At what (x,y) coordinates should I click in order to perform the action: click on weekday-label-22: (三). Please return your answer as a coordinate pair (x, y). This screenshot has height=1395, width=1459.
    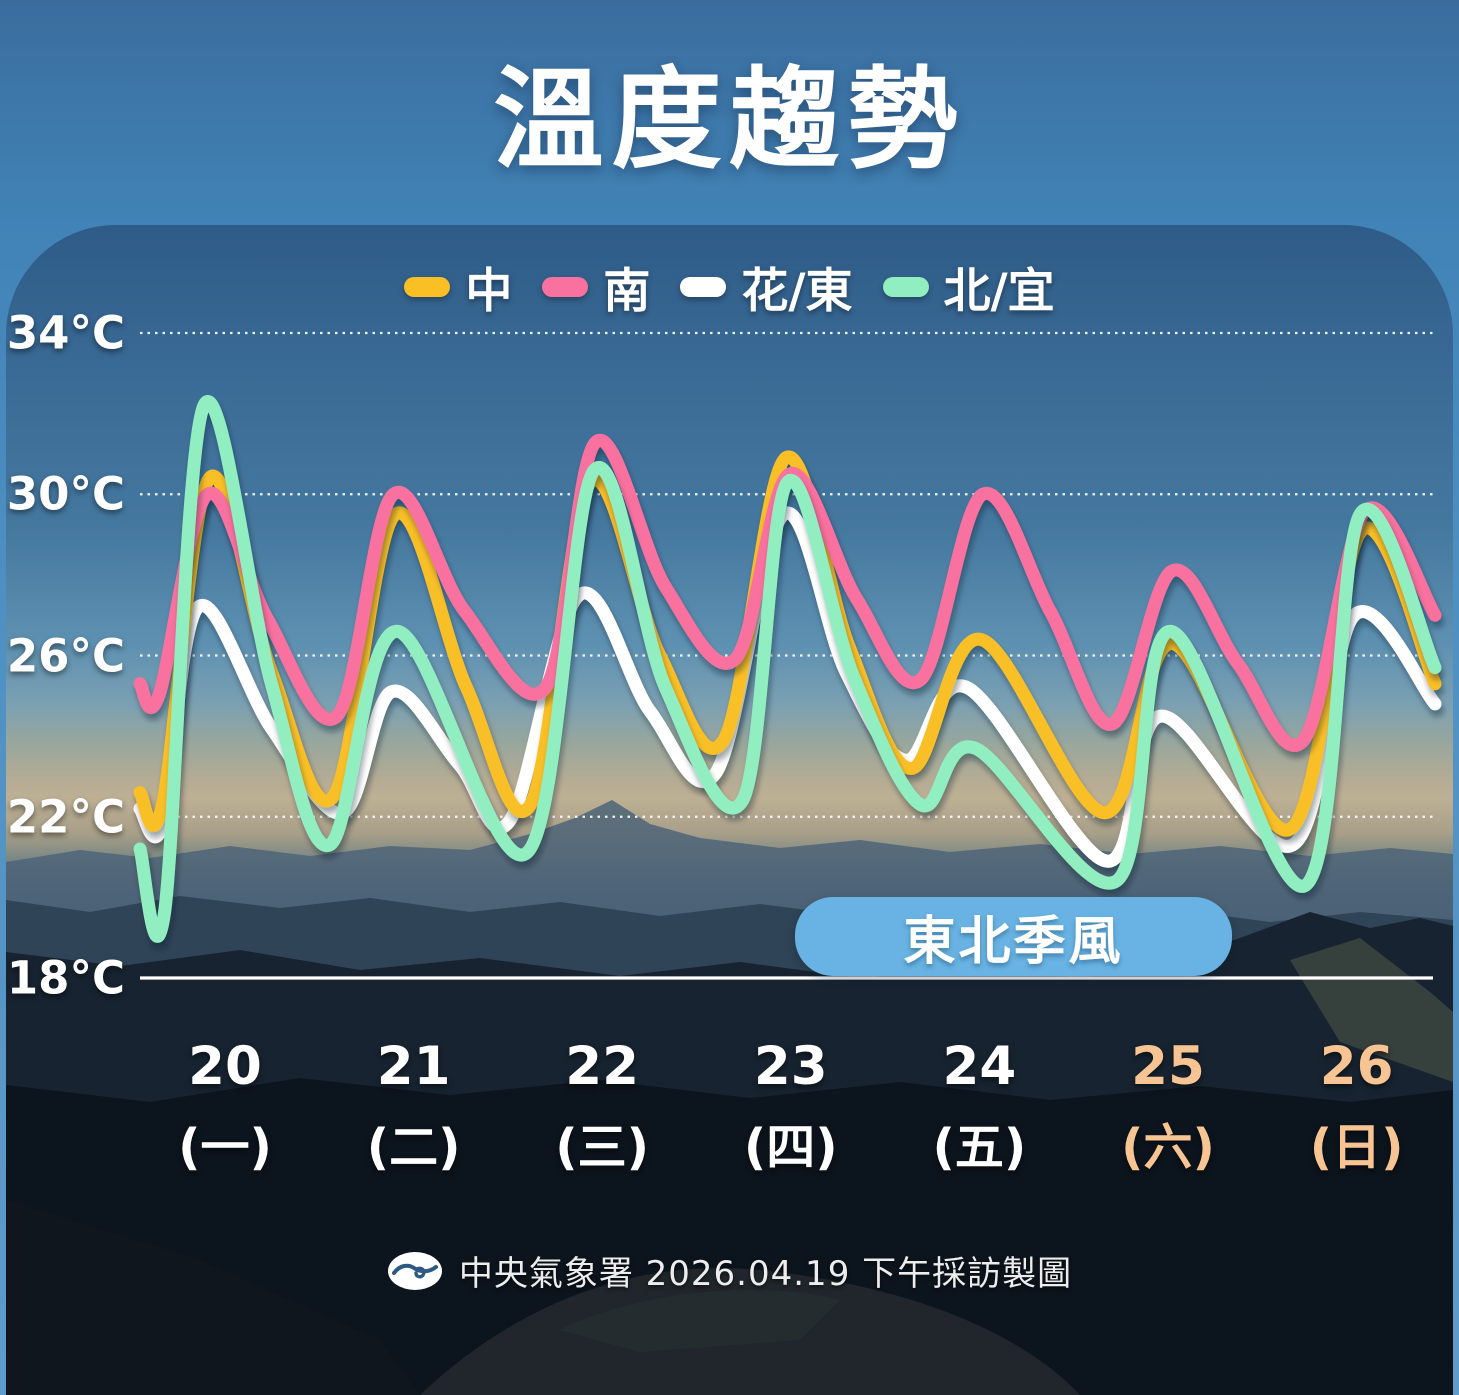
    Looking at the image, I should click on (602, 1147).